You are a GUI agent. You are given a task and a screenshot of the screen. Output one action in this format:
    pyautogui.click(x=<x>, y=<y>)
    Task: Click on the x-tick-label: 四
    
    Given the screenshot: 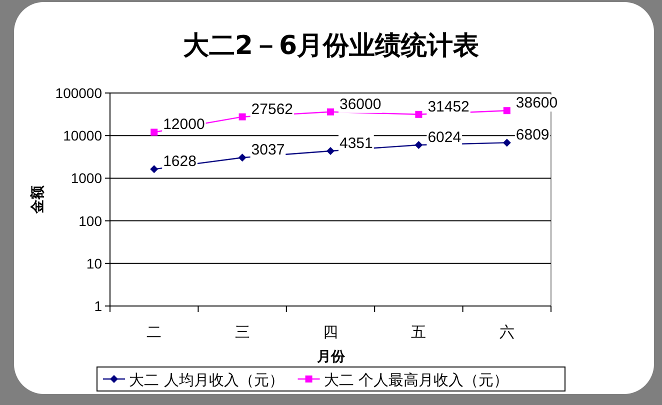 What is the action you would take?
    pyautogui.click(x=330, y=332)
    